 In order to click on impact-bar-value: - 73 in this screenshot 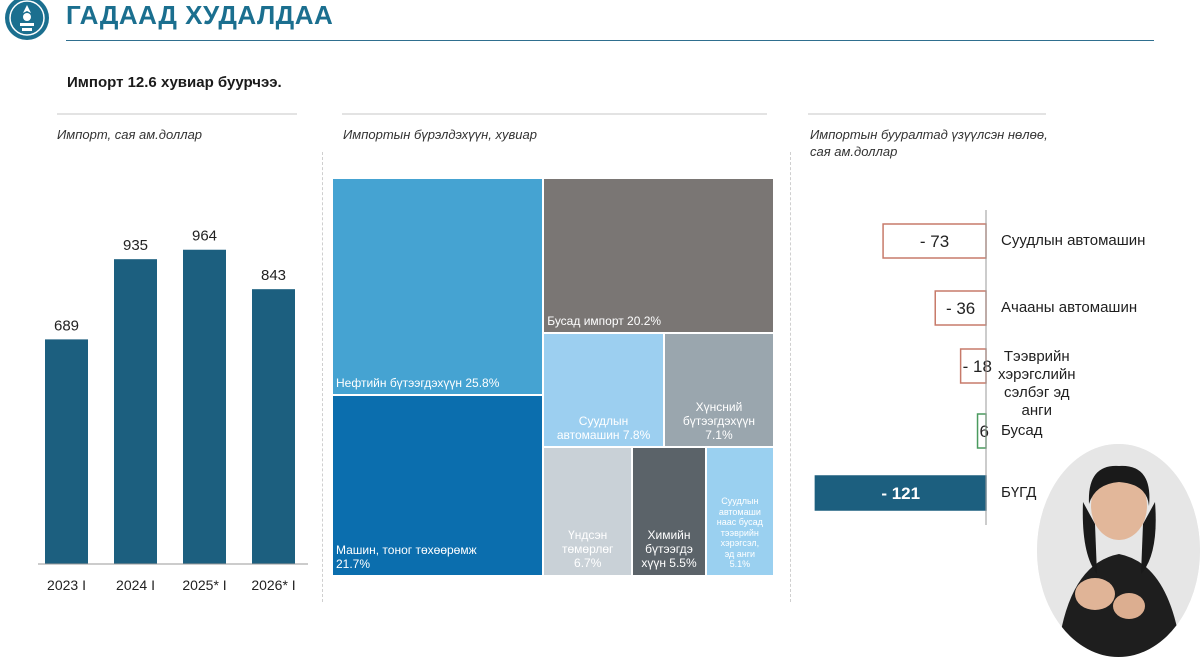, I will do `click(934, 241)`.